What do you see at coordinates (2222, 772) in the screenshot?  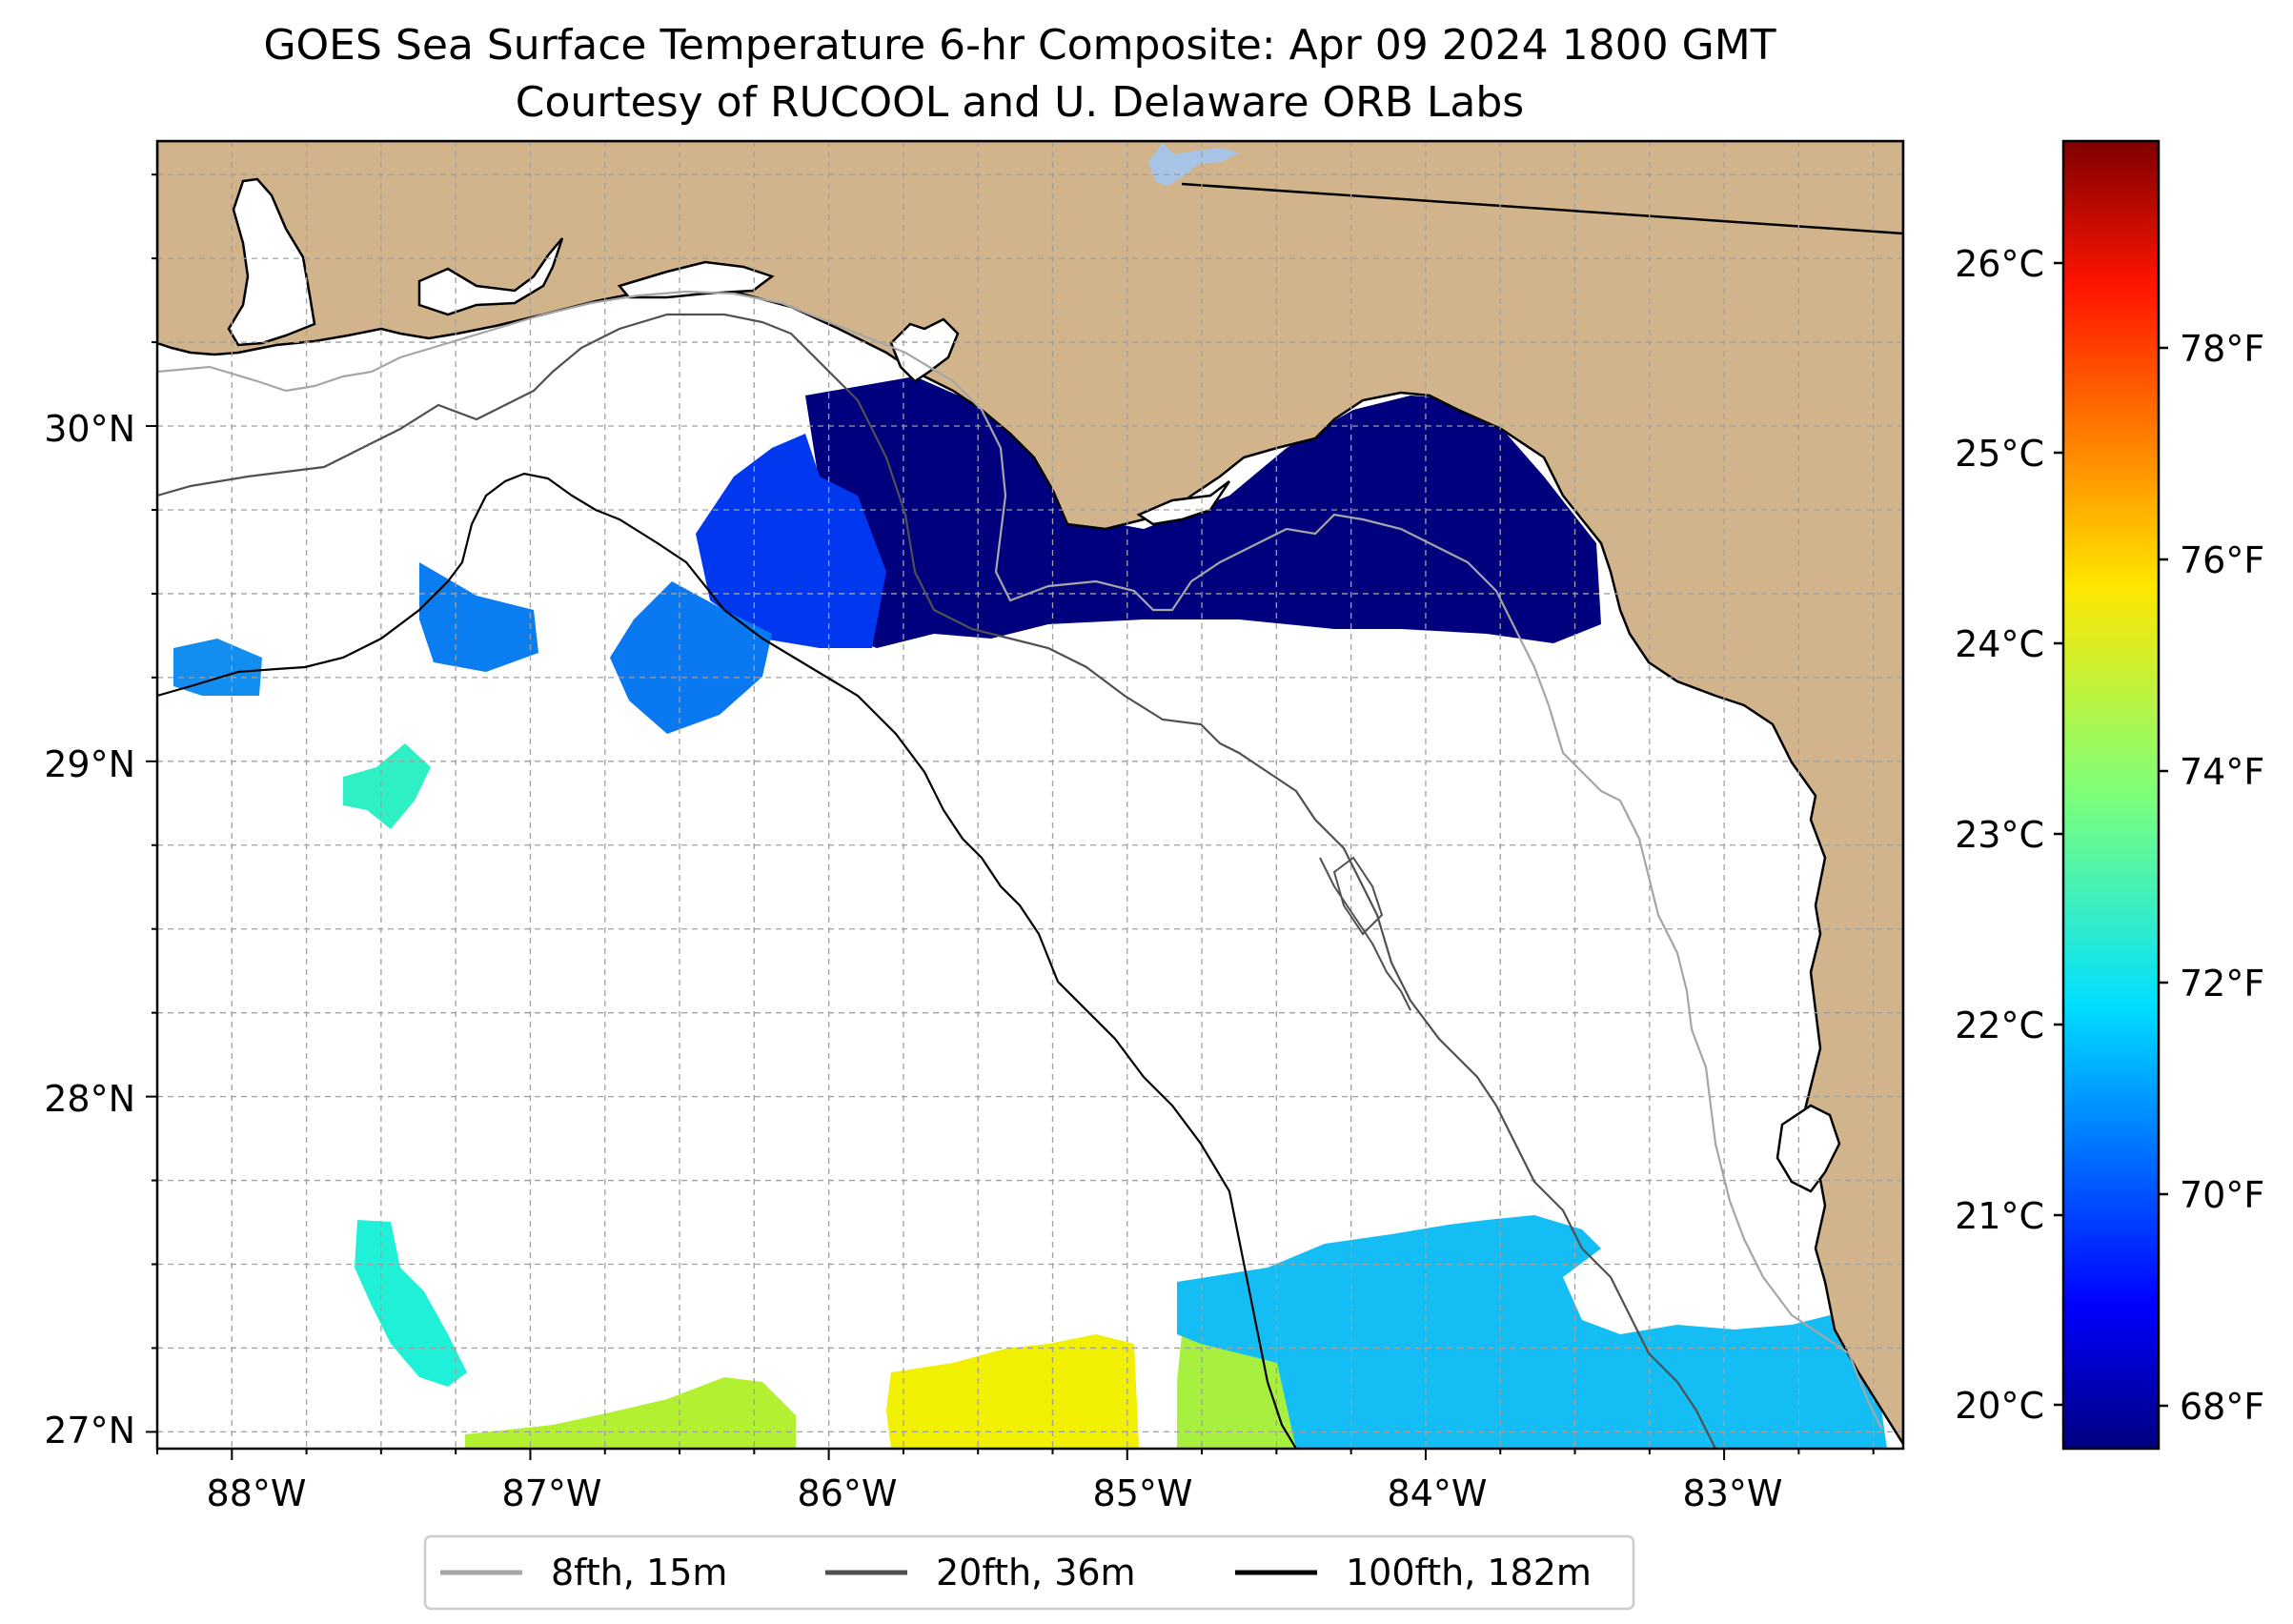 I see `fahrenheit-label-74: 74°F` at bounding box center [2222, 772].